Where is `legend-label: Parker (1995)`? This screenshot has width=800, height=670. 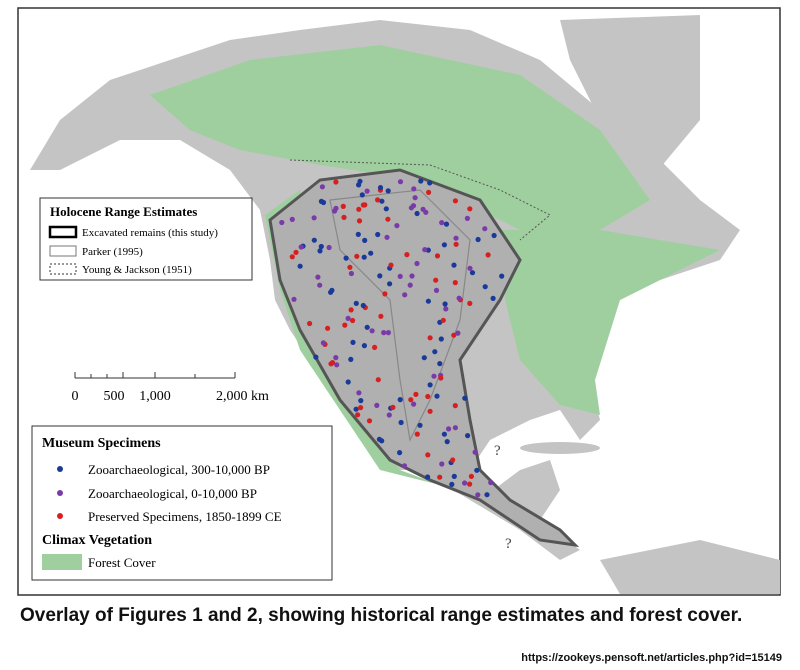 legend-label: Parker (1995) is located at coordinates (112, 252).